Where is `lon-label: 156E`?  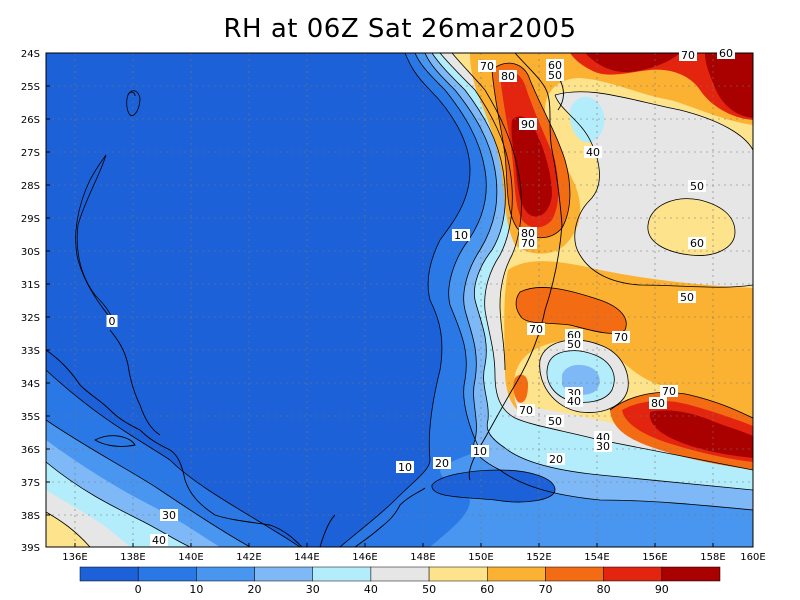
lon-label: 156E is located at coordinates (654, 557).